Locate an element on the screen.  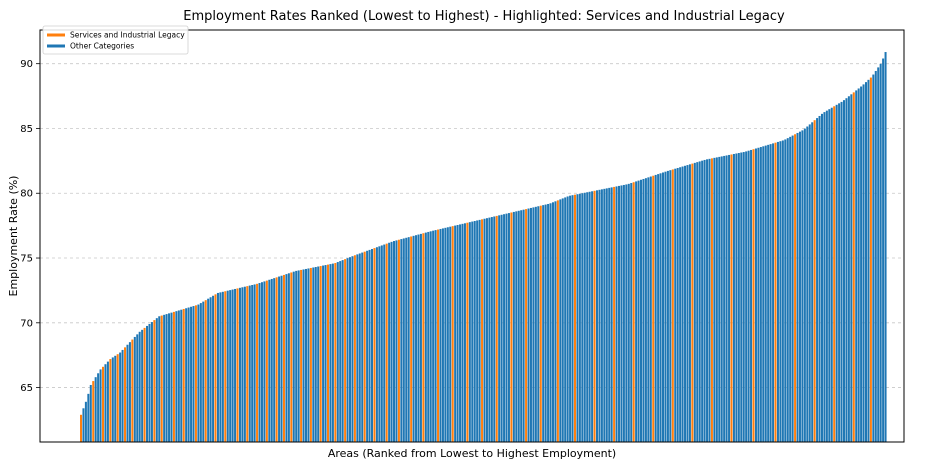
y-tick-label-70: 70 is located at coordinates (26, 323).